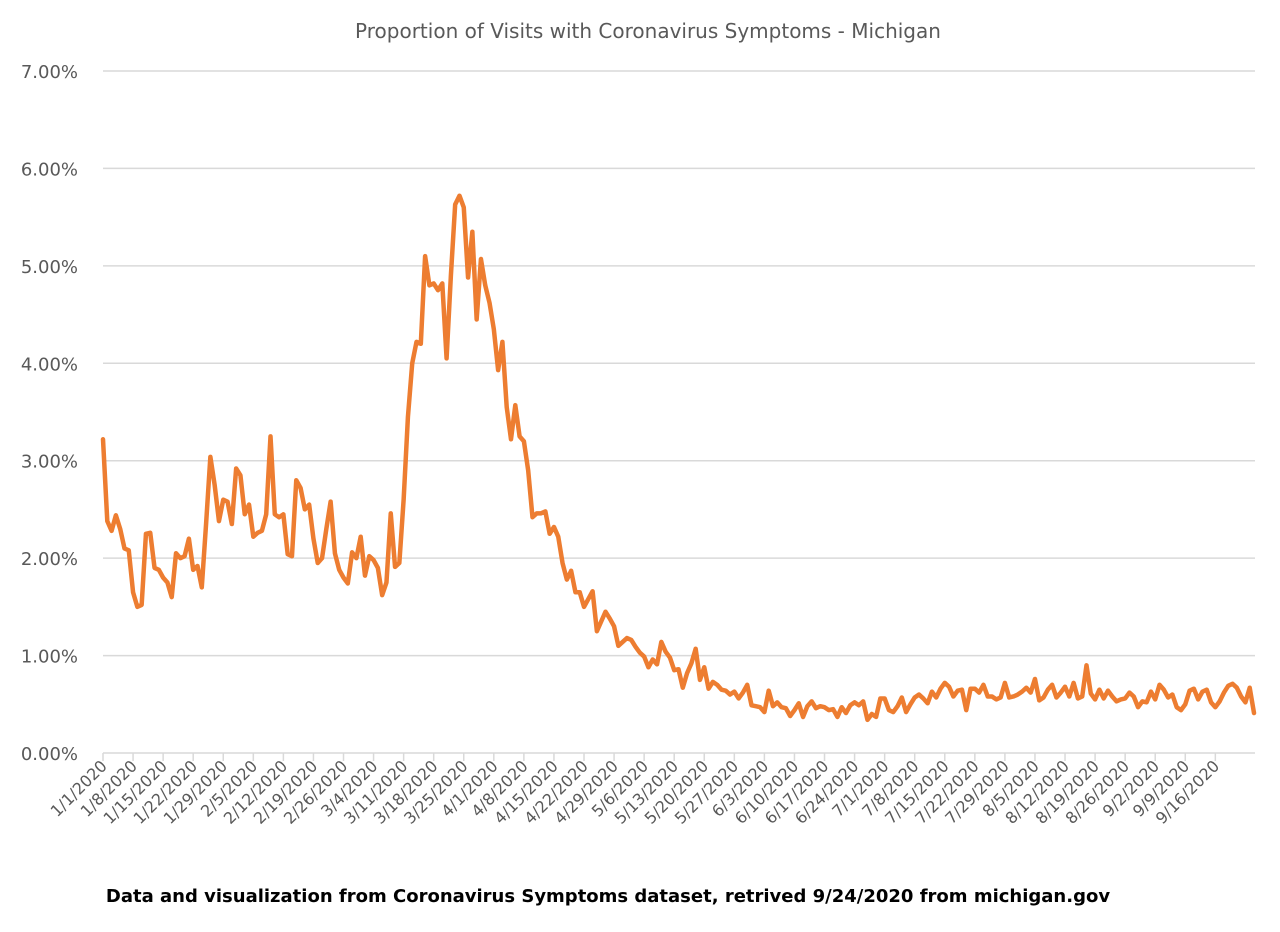  What do you see at coordinates (49, 413) in the screenshot?
I see `y-axis-ticks: 0.00% 1.00% 2.00% 3.00% 4.00% 5.00% 6.00% 7.00%` at bounding box center [49, 413].